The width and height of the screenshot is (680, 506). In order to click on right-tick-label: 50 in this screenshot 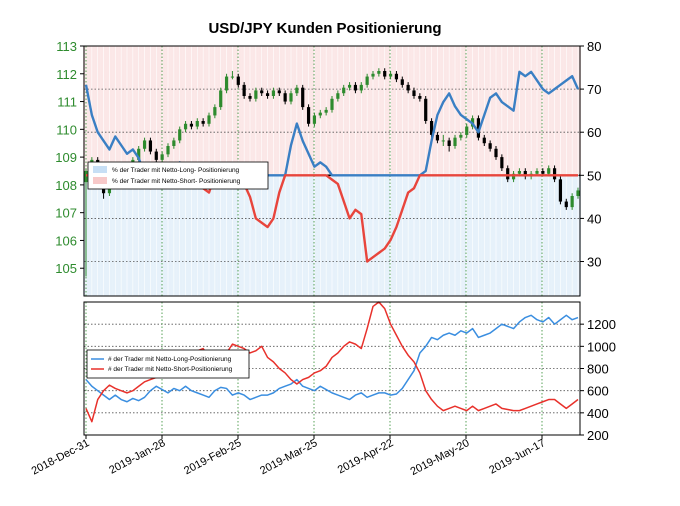, I will do `click(594, 175)`.